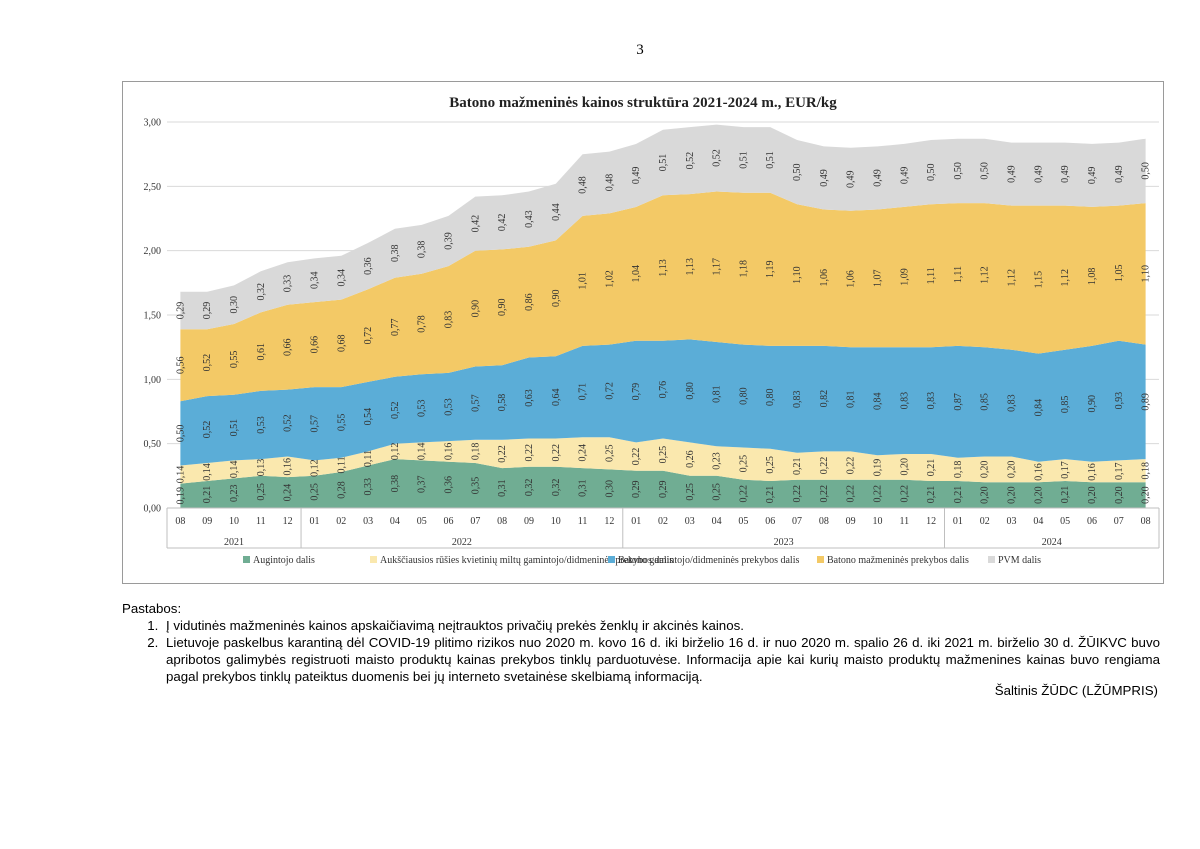 The image size is (1200, 849). What do you see at coordinates (180, 365) in the screenshot?
I see `data-label: 0,56` at bounding box center [180, 365].